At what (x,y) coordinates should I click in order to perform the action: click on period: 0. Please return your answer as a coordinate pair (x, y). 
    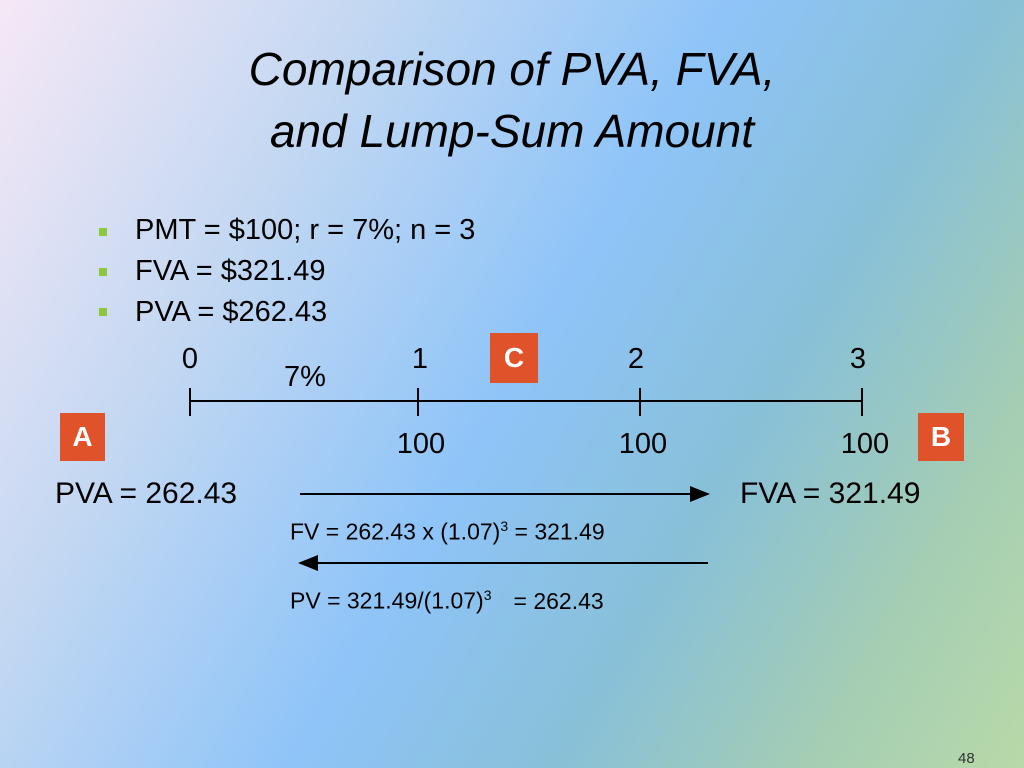
    Looking at the image, I should click on (190, 359).